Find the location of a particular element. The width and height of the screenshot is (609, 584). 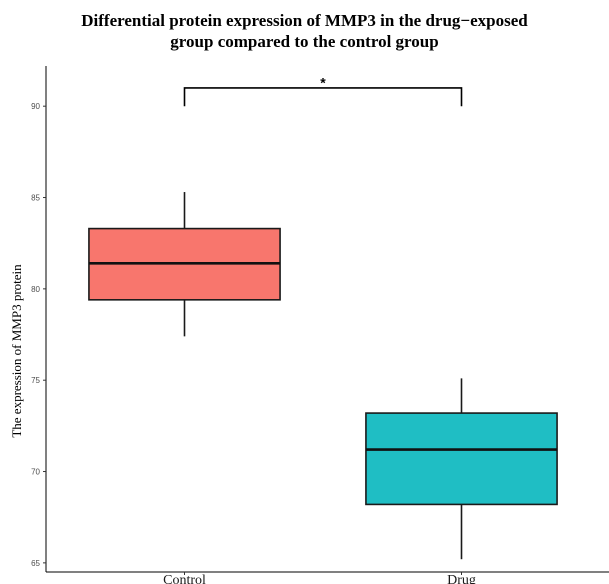

box-control is located at coordinates (184, 264).